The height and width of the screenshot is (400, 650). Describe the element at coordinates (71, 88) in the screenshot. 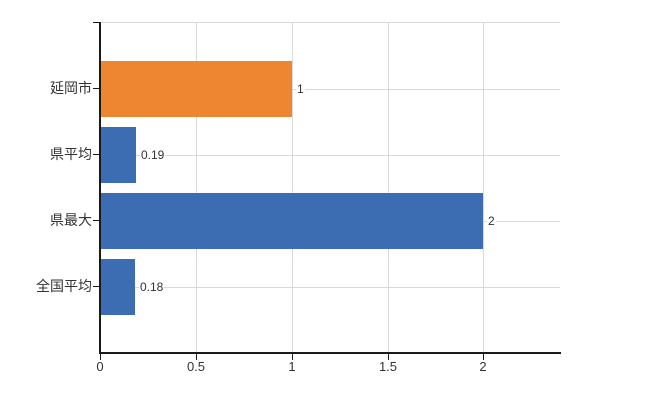

I see `category-label: 延岡市` at that location.